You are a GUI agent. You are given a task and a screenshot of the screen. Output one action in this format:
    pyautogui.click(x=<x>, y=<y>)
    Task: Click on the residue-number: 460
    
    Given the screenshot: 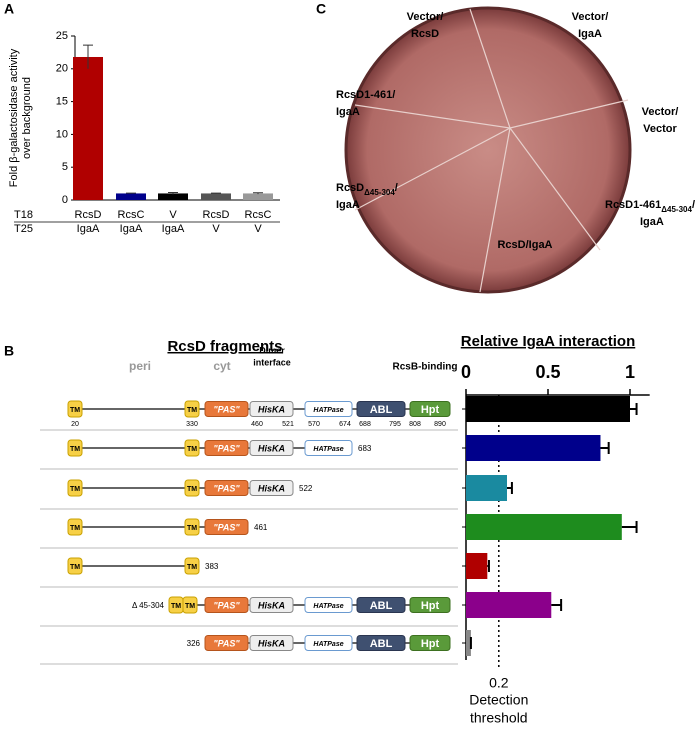 What is the action you would take?
    pyautogui.click(x=257, y=424)
    